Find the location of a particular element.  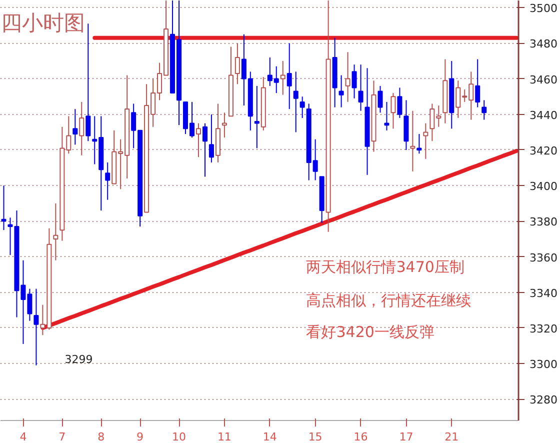

y-tick-label: 3340 is located at coordinates (544, 293).